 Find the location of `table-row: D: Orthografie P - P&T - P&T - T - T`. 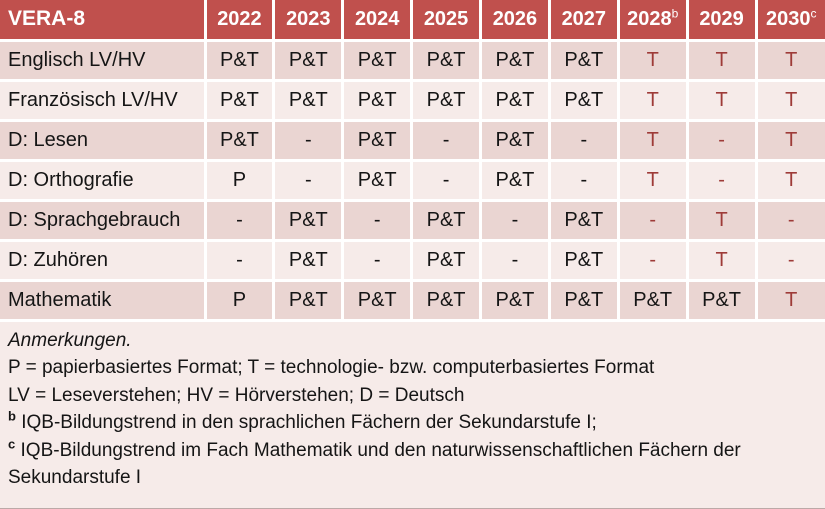

table-row: D: Orthografie P - P&T - P&T - T - T is located at coordinates (412, 181).